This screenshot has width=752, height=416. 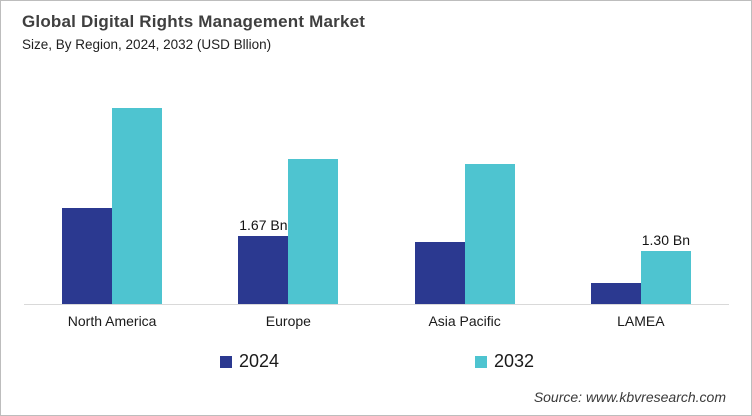 What do you see at coordinates (137, 205) in the screenshot?
I see `bar-north-america-2032` at bounding box center [137, 205].